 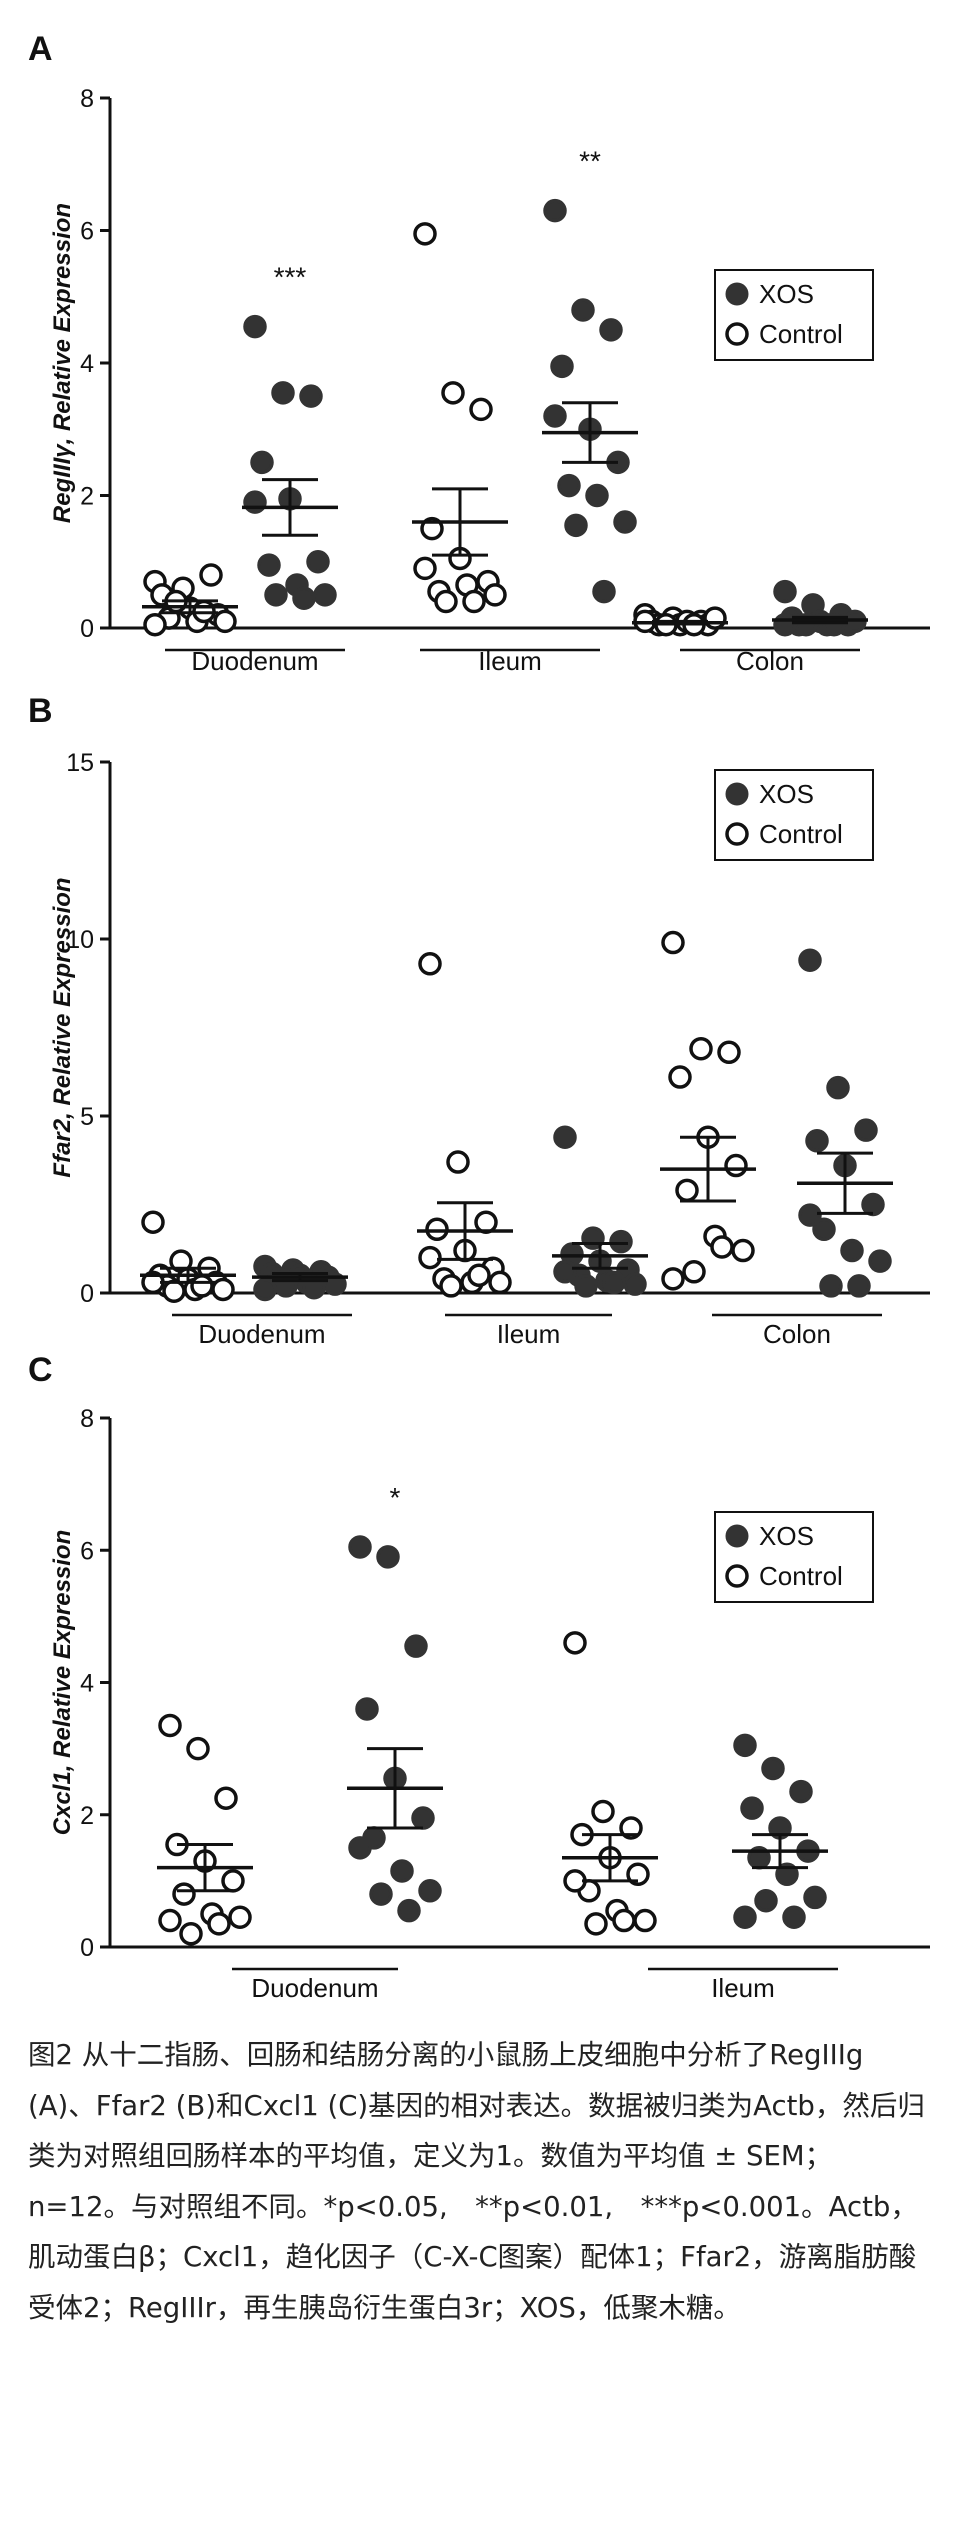 What do you see at coordinates (87, 1551) in the screenshot?
I see `y-tick-label: 6` at bounding box center [87, 1551].